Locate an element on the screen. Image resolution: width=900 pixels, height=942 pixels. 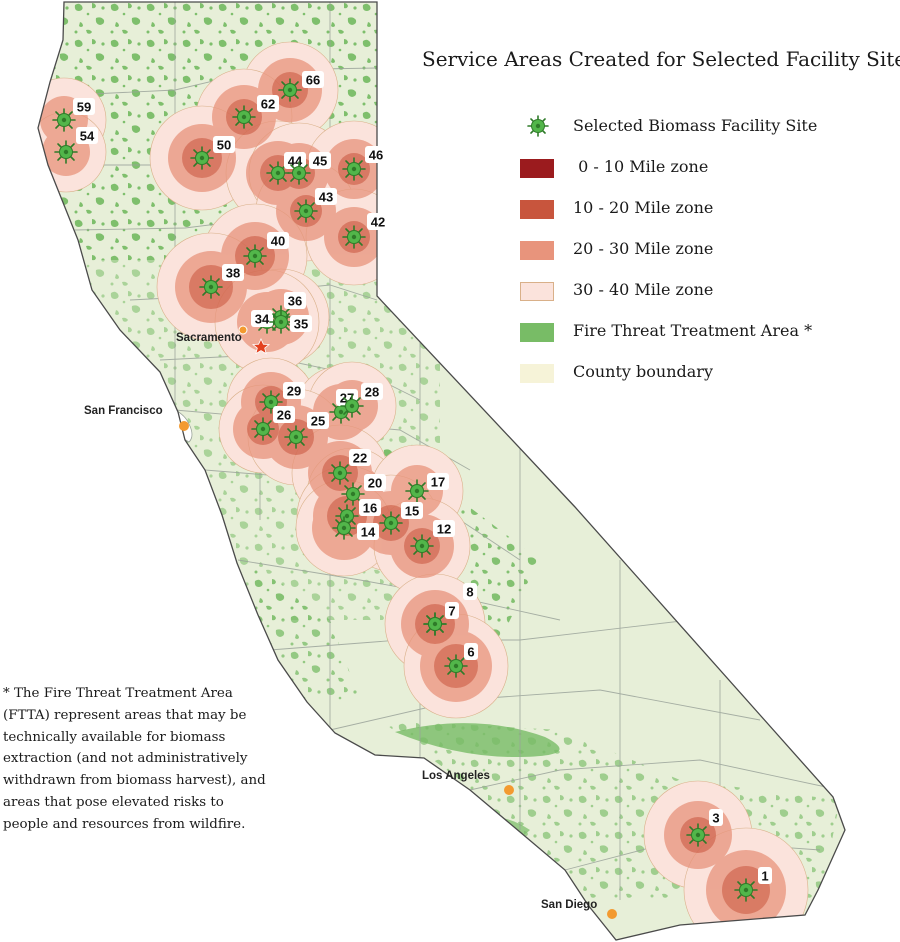
site-number-label: 1 is located at coordinates (764, 876).